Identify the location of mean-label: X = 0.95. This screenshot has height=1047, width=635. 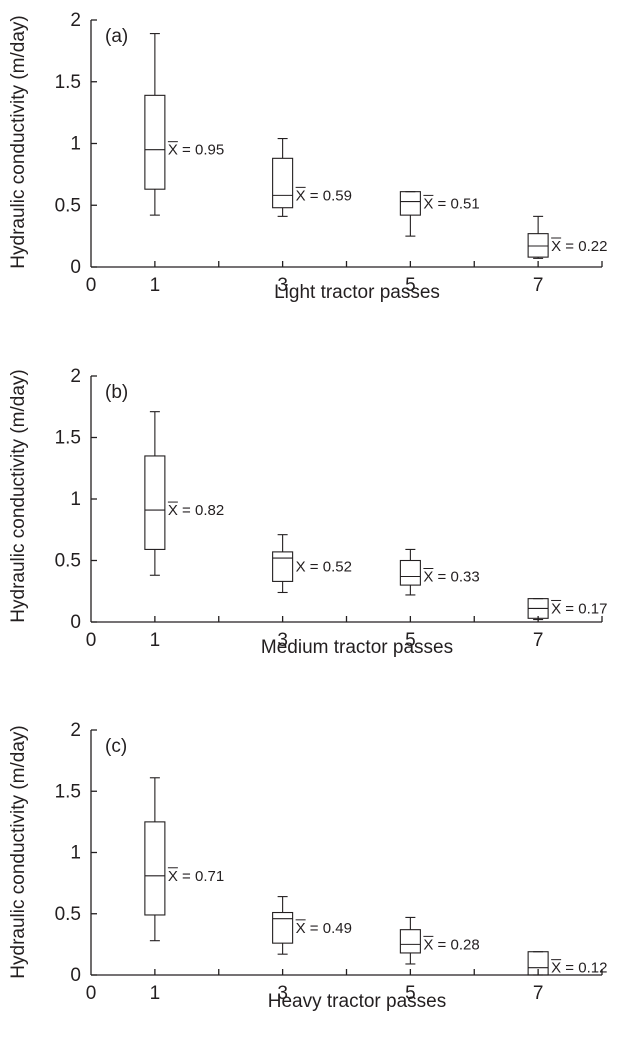
(196, 150).